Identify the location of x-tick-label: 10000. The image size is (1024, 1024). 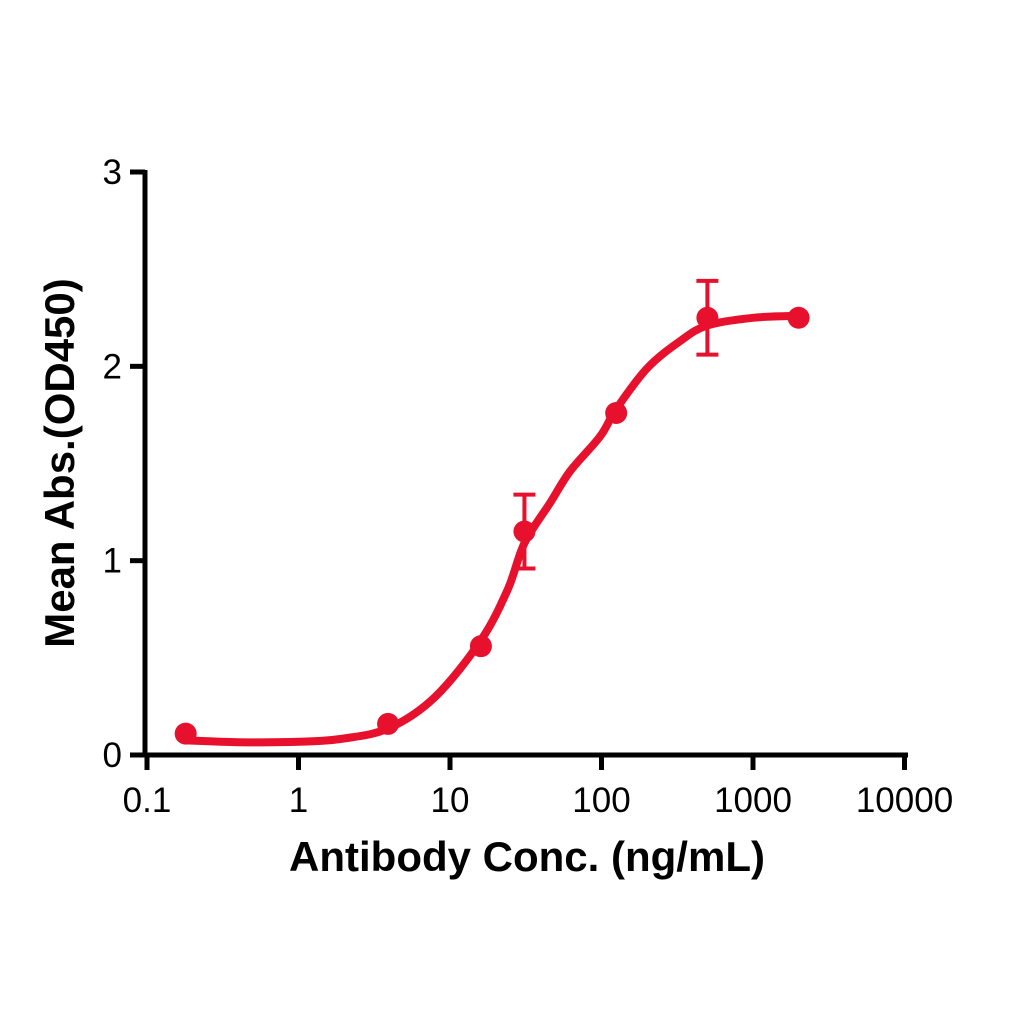
(904, 800).